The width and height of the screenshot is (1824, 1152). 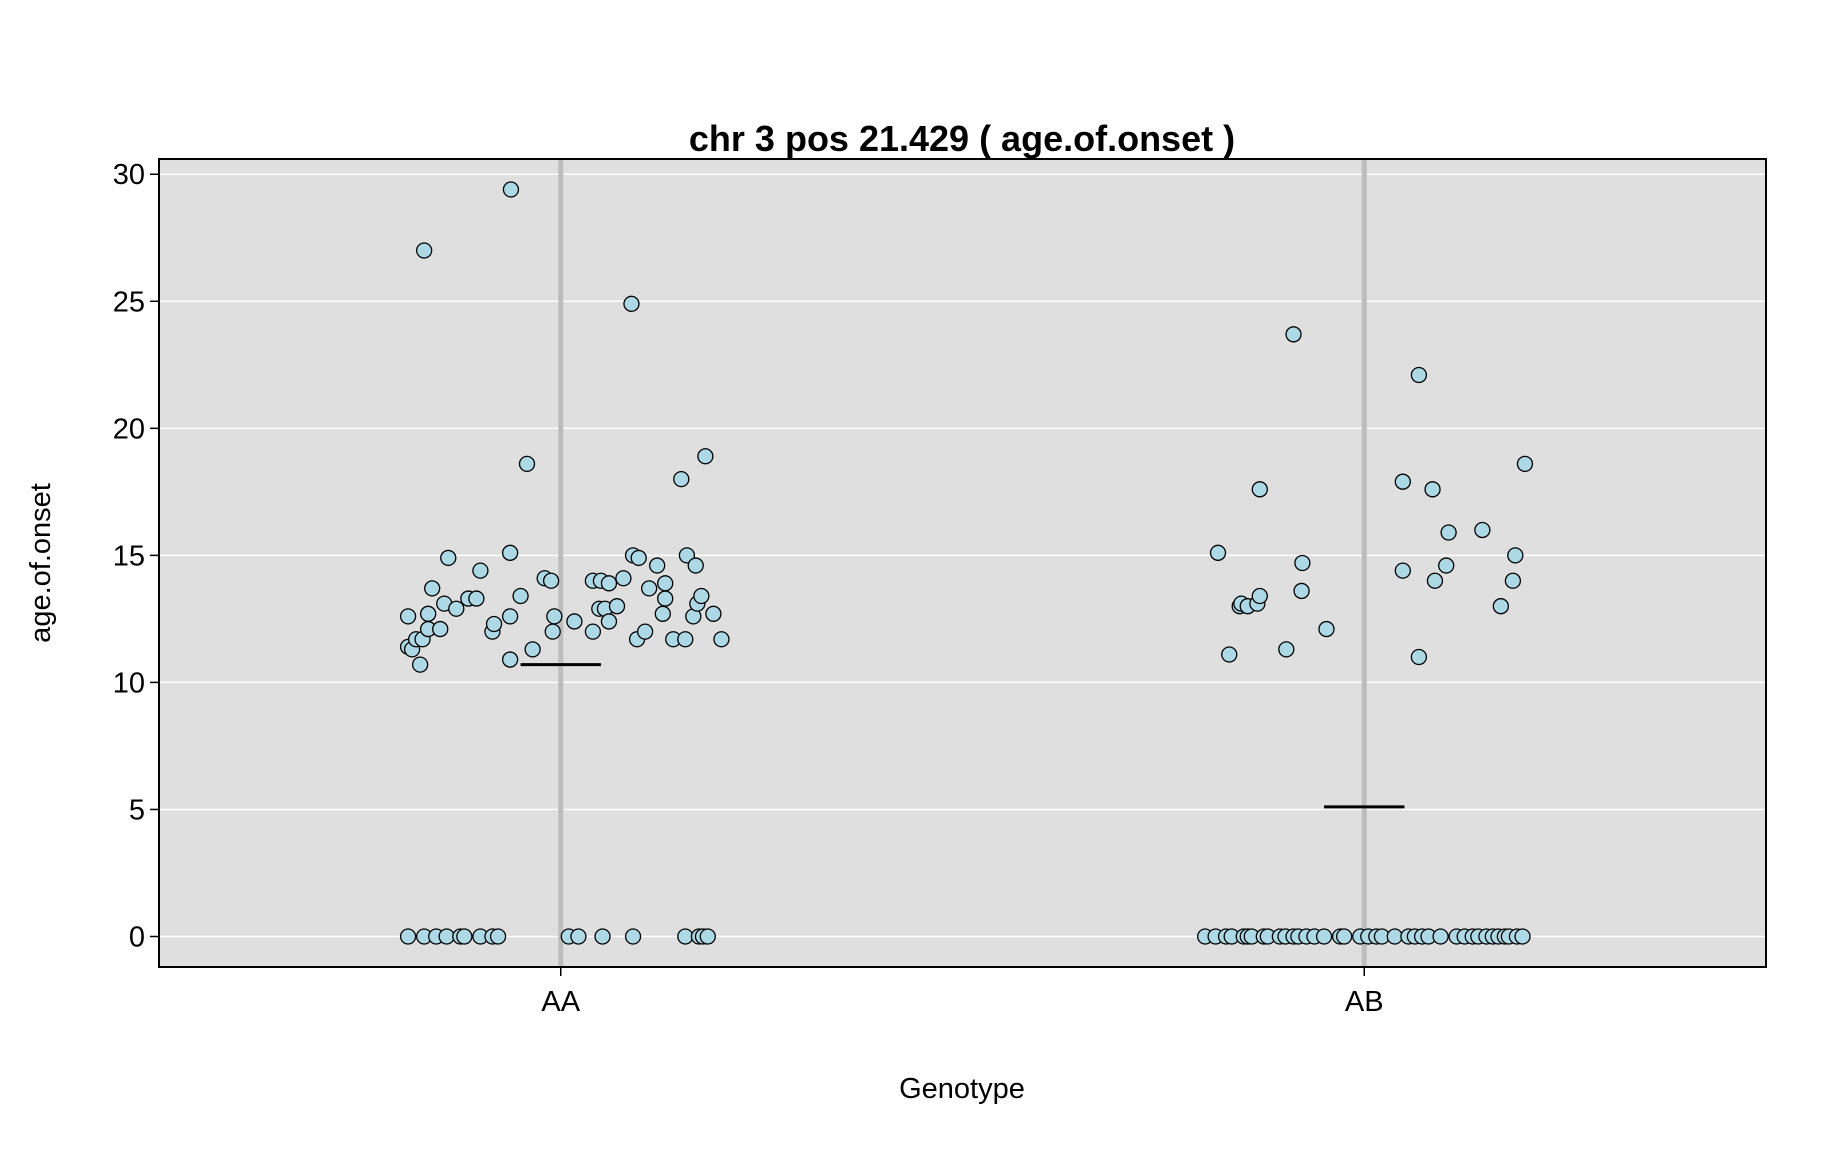 I want to click on x-axis-ticks: AA AB, so click(x=962, y=992).